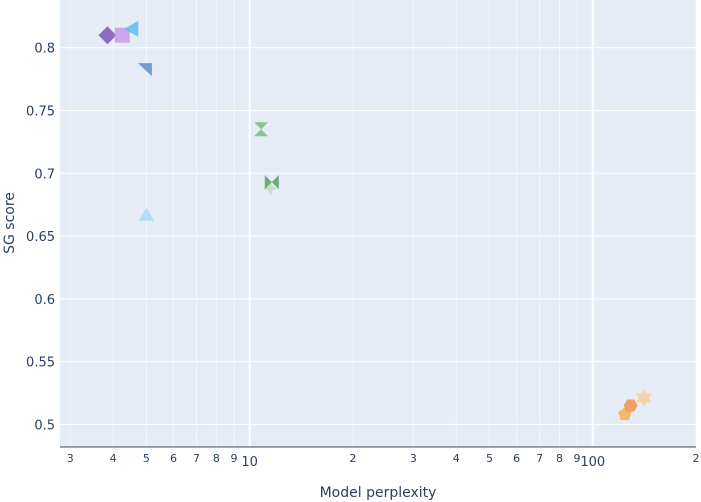 Image resolution: width=701 pixels, height=502 pixels. I want to click on y-tick-label: 0.55, so click(40, 363).